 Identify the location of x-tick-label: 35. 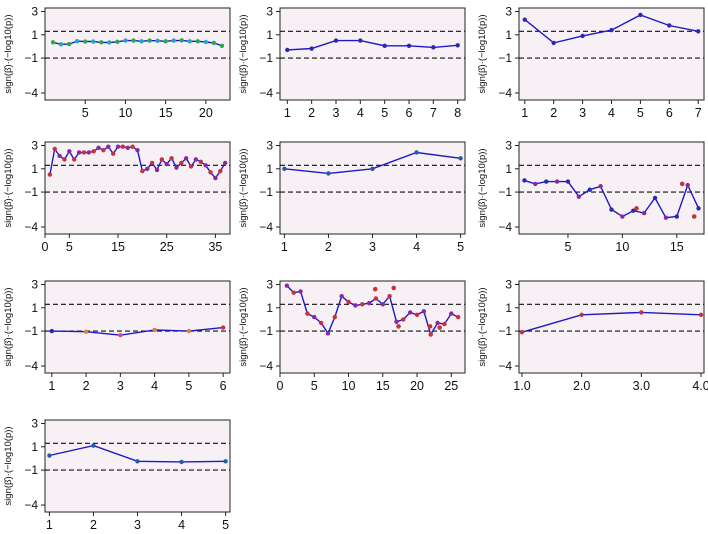
(215, 247).